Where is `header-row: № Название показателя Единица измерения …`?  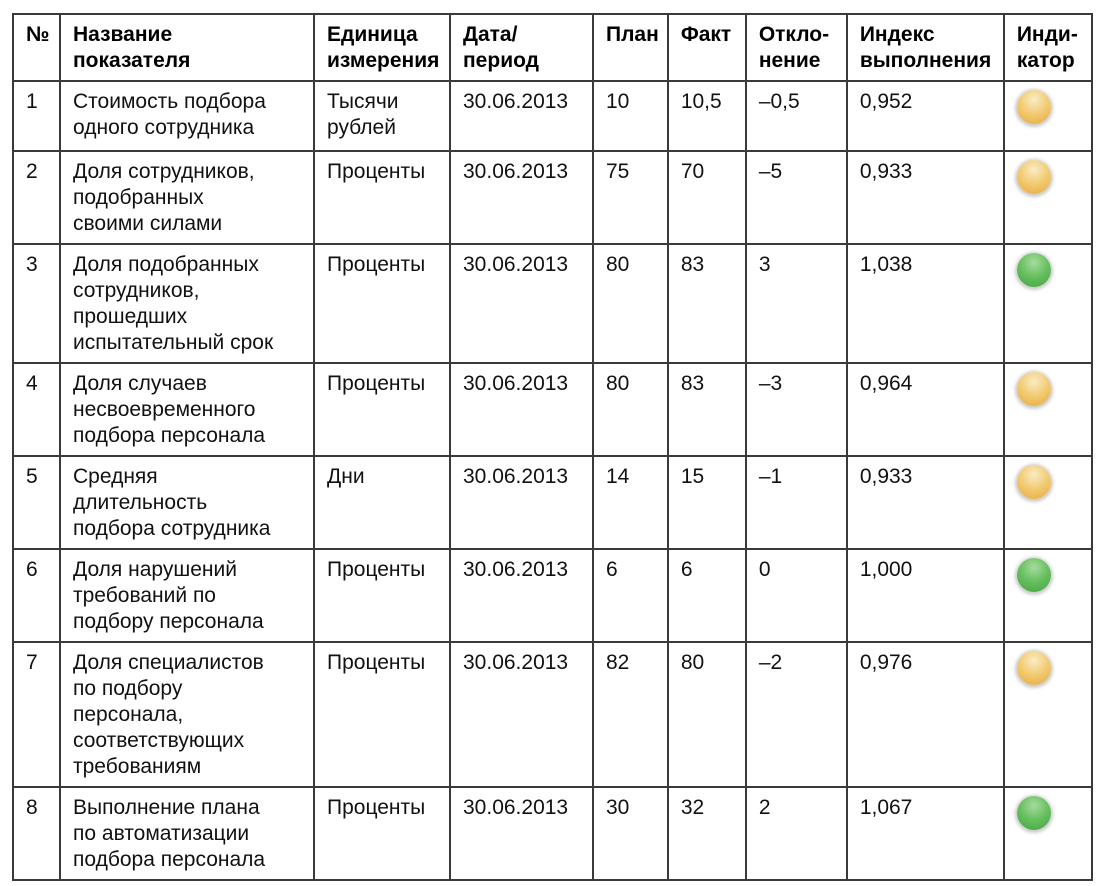
header-row: № Название показателя Единица измерения … is located at coordinates (552, 47).